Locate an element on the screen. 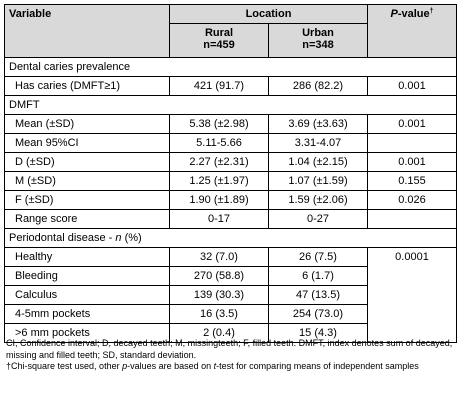 This screenshot has width=461, height=411. row-label: >6 mm pockets is located at coordinates (87, 333).